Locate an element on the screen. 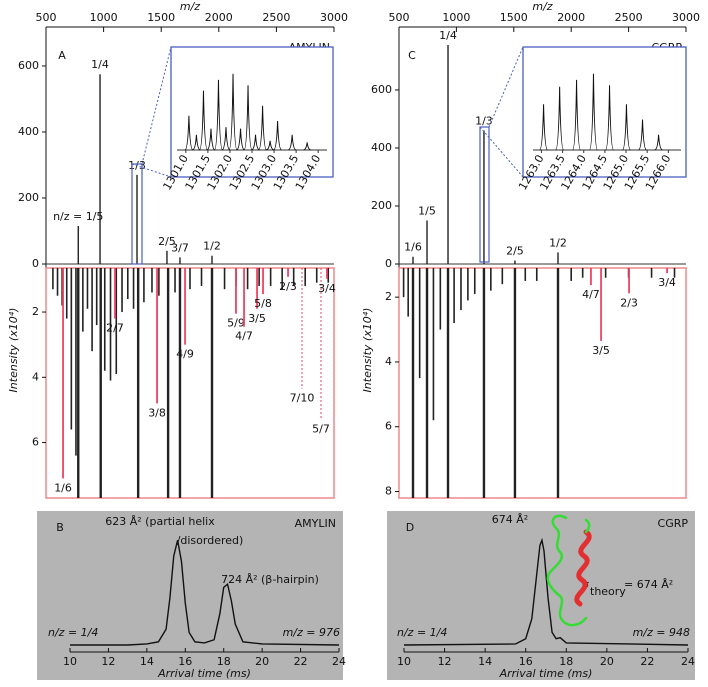 The image size is (708, 687). red-label: 2/7 is located at coordinates (115, 328).